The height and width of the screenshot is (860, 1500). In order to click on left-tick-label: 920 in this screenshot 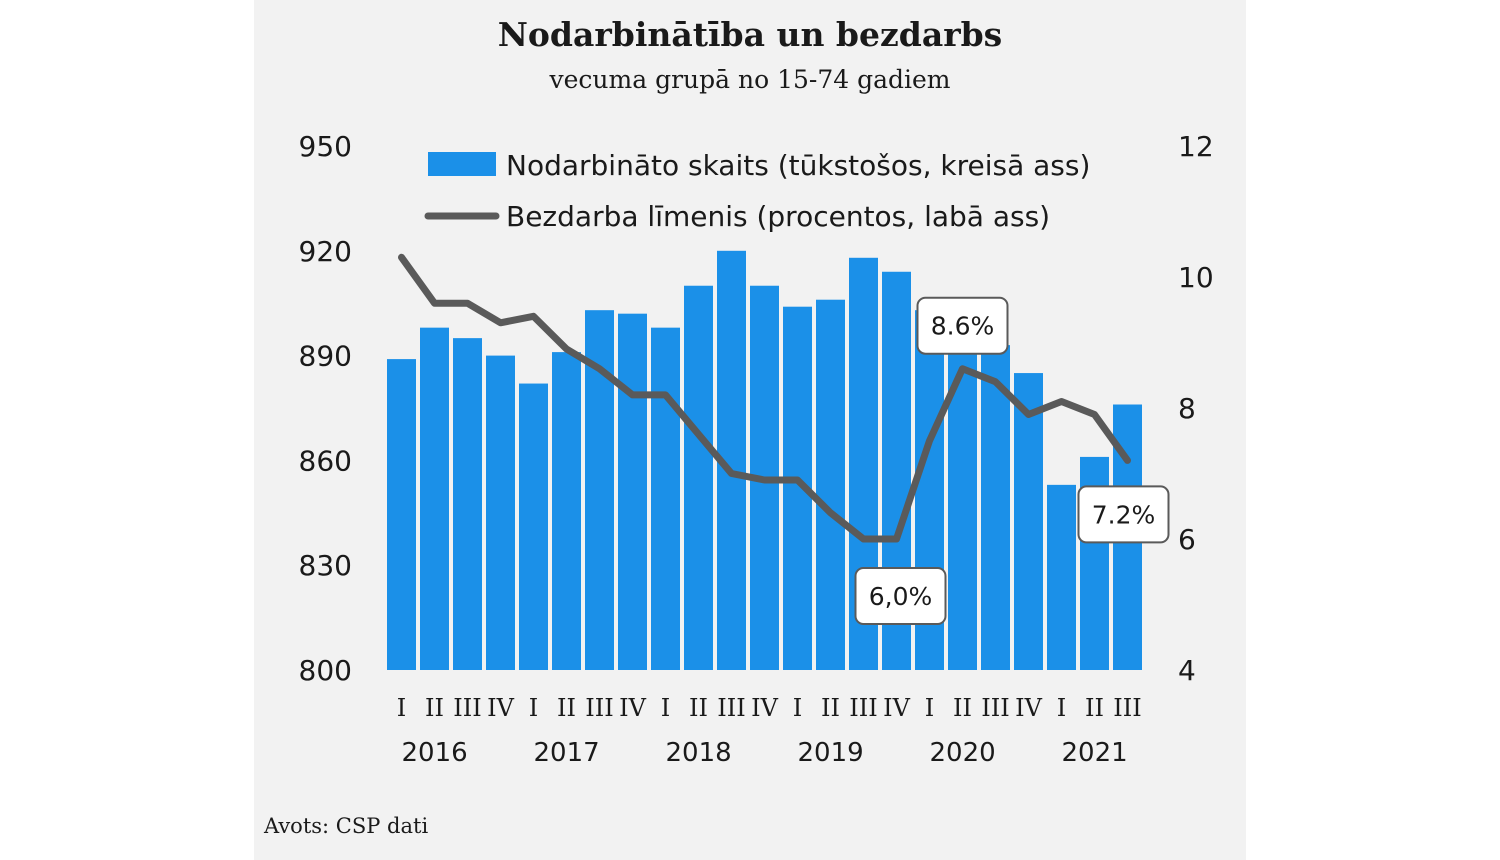, I will do `click(325, 251)`.